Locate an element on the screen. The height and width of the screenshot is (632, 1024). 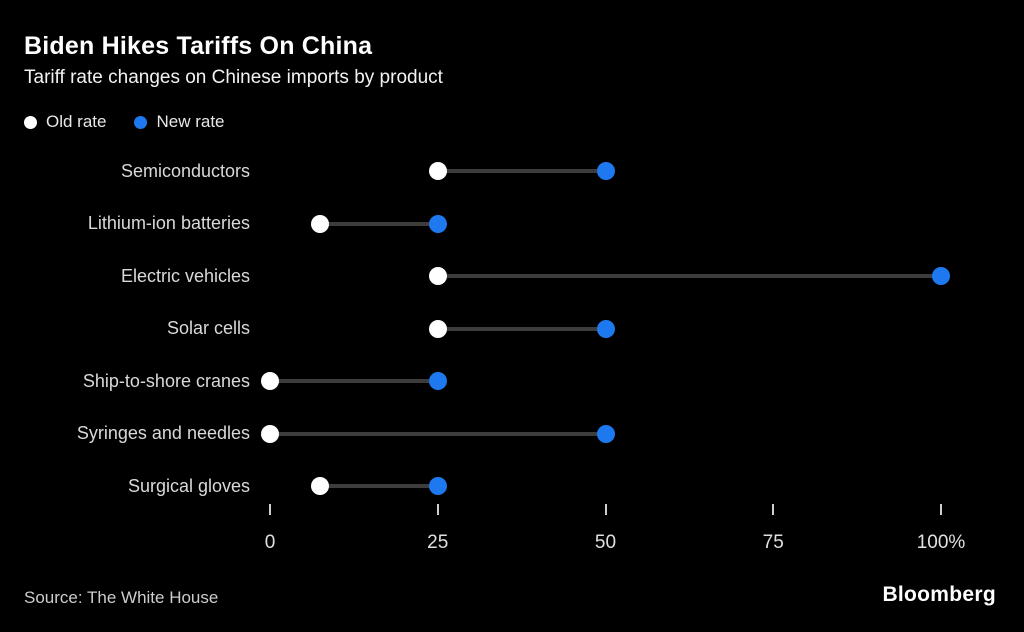
chart-row: Solar cells is located at coordinates (512, 329).